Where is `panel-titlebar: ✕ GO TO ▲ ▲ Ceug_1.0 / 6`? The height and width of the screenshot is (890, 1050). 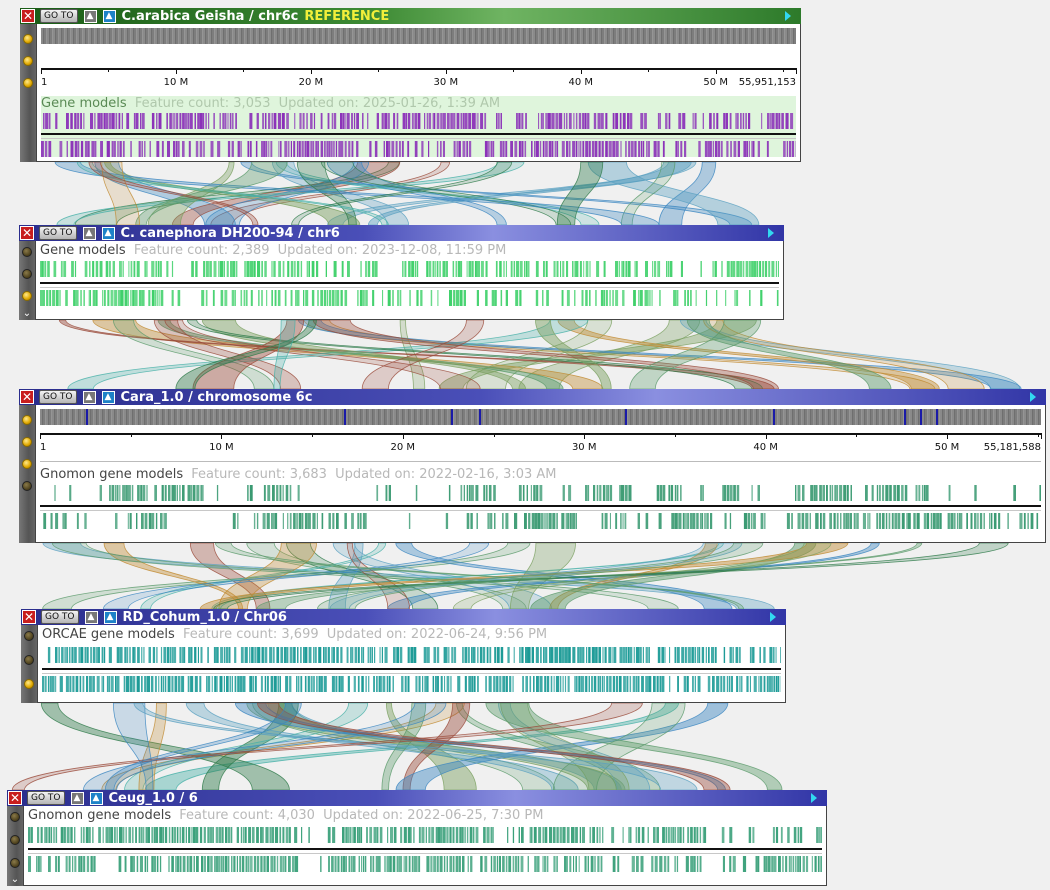
panel-titlebar: ✕ GO TO ▲ ▲ Ceug_1.0 / 6 is located at coordinates (417, 798).